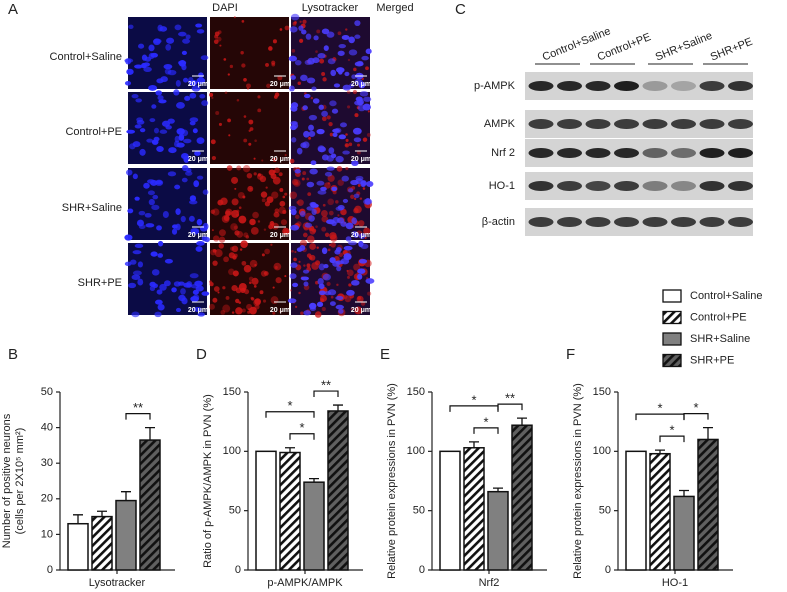  I want to click on x-label: p-AMPK/AMPK, so click(305, 583).